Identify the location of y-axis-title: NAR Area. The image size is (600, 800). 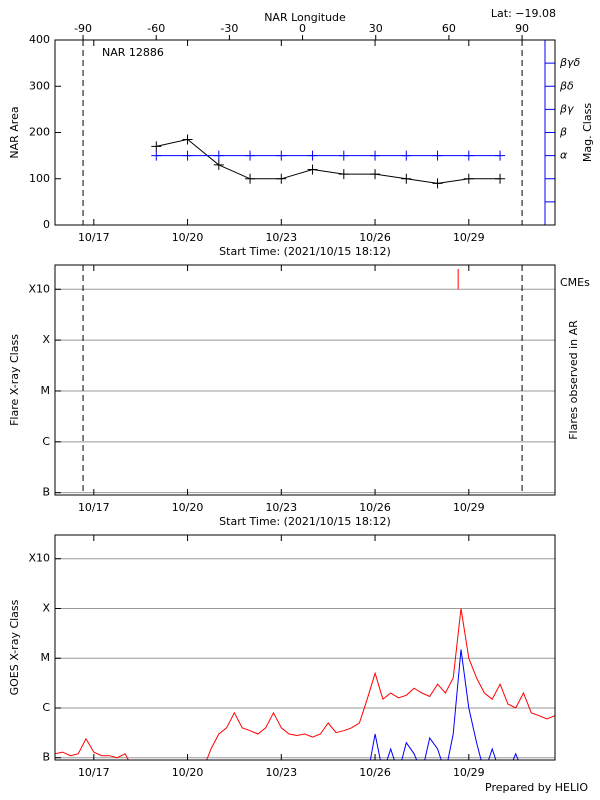
(14, 132).